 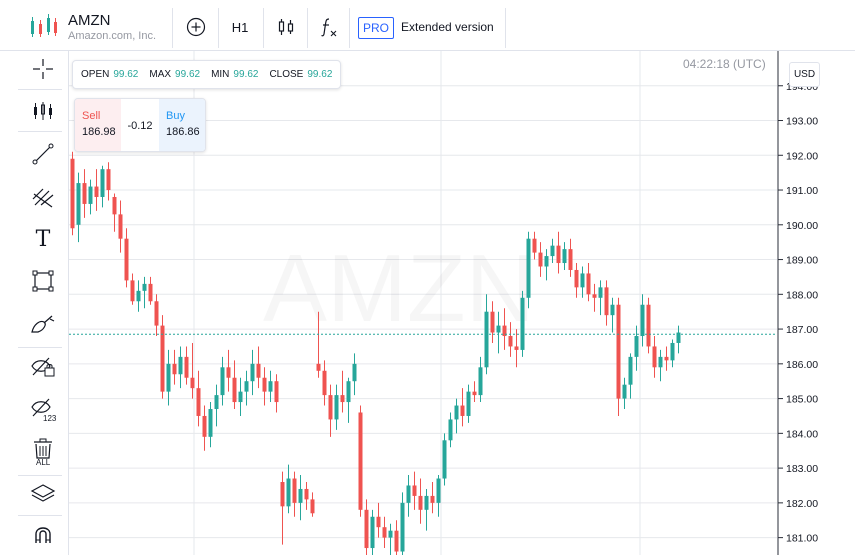 I want to click on buy-button: Buy 186.86, so click(x=182, y=125).